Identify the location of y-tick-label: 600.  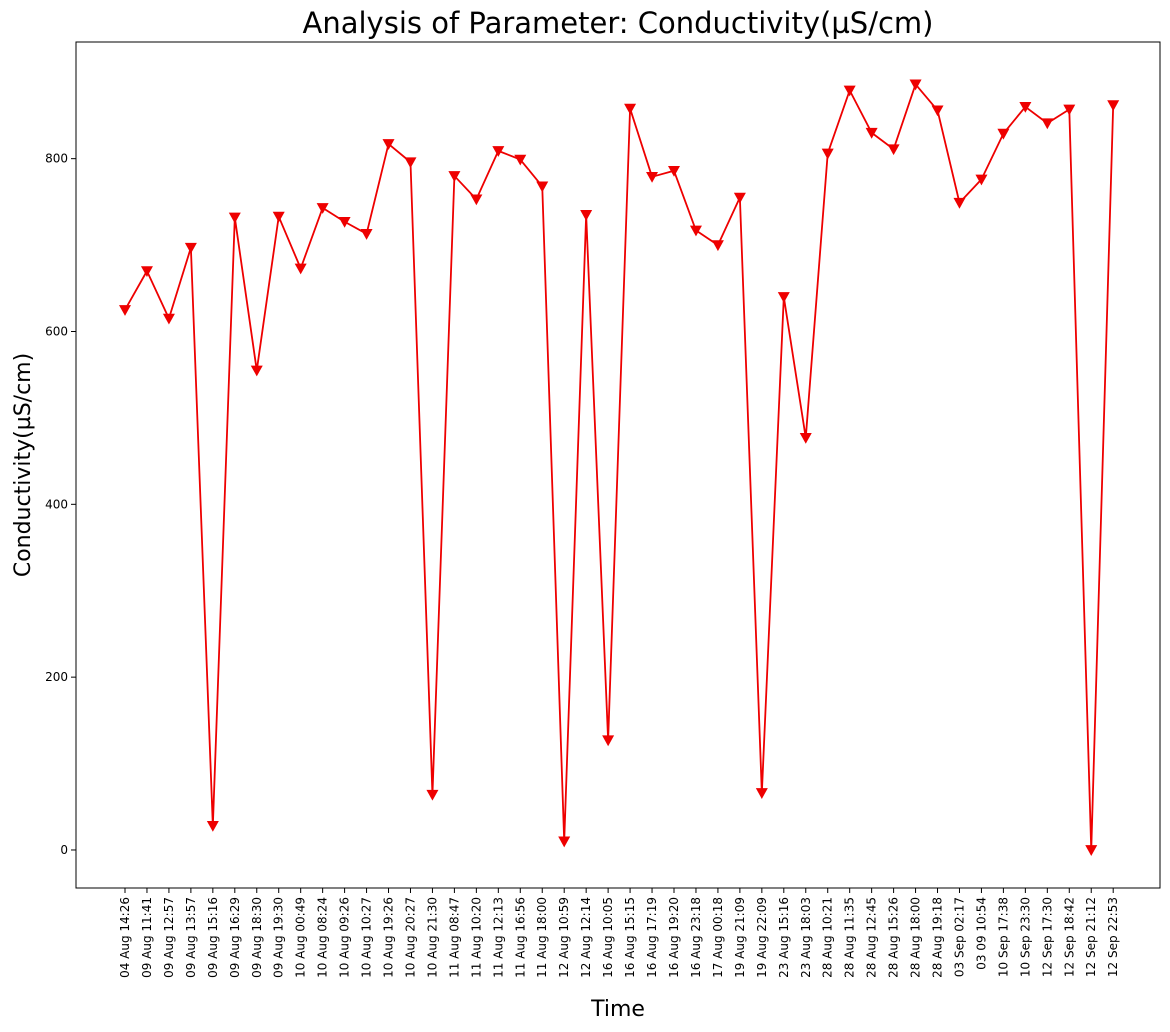
(56, 331).